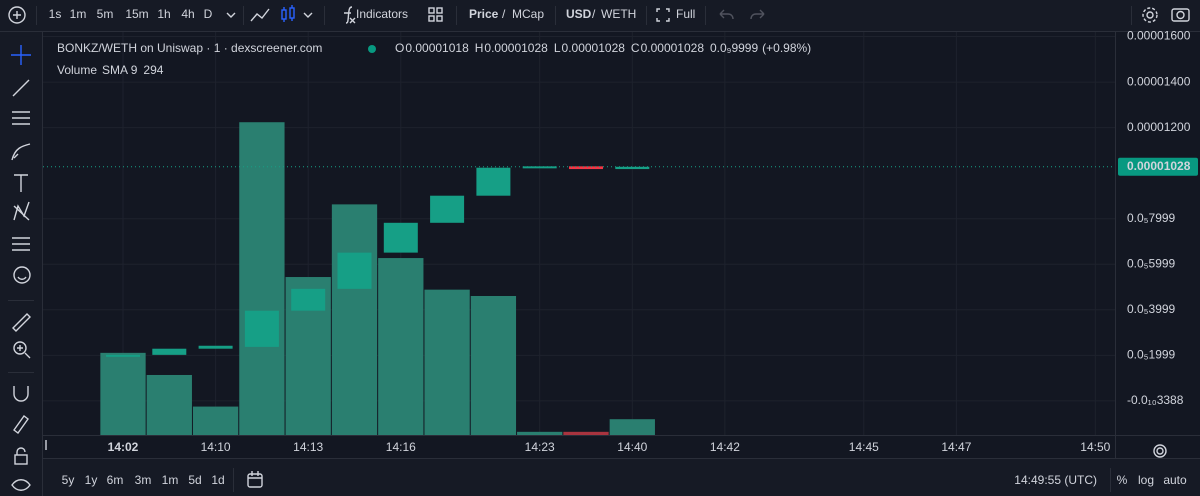 Image resolution: width=1200 pixels, height=496 pixels. Describe the element at coordinates (1159, 127) in the screenshot. I see `y-tick-label: 0.00001200` at that location.